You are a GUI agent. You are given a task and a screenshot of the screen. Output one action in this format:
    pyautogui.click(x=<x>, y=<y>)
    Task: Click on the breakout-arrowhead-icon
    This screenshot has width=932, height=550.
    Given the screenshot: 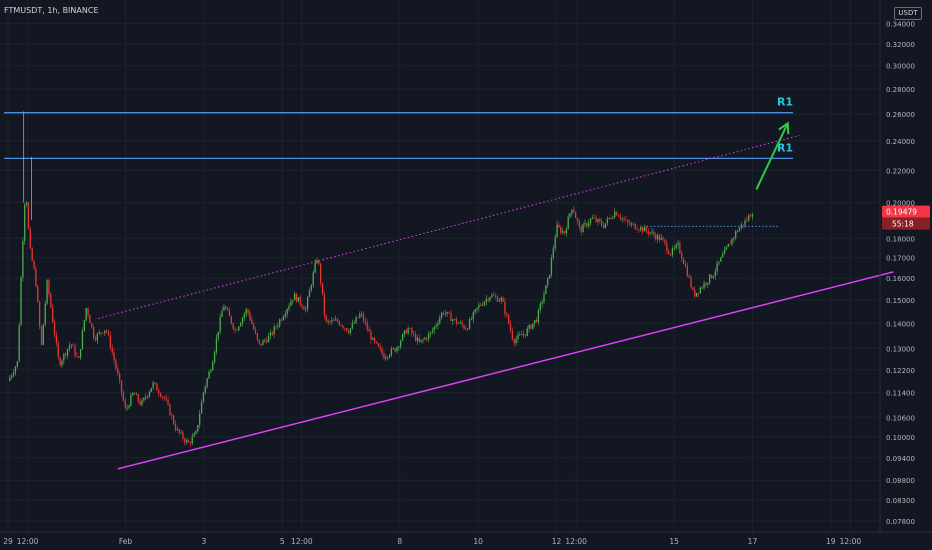 What is the action you would take?
    pyautogui.click(x=784, y=128)
    